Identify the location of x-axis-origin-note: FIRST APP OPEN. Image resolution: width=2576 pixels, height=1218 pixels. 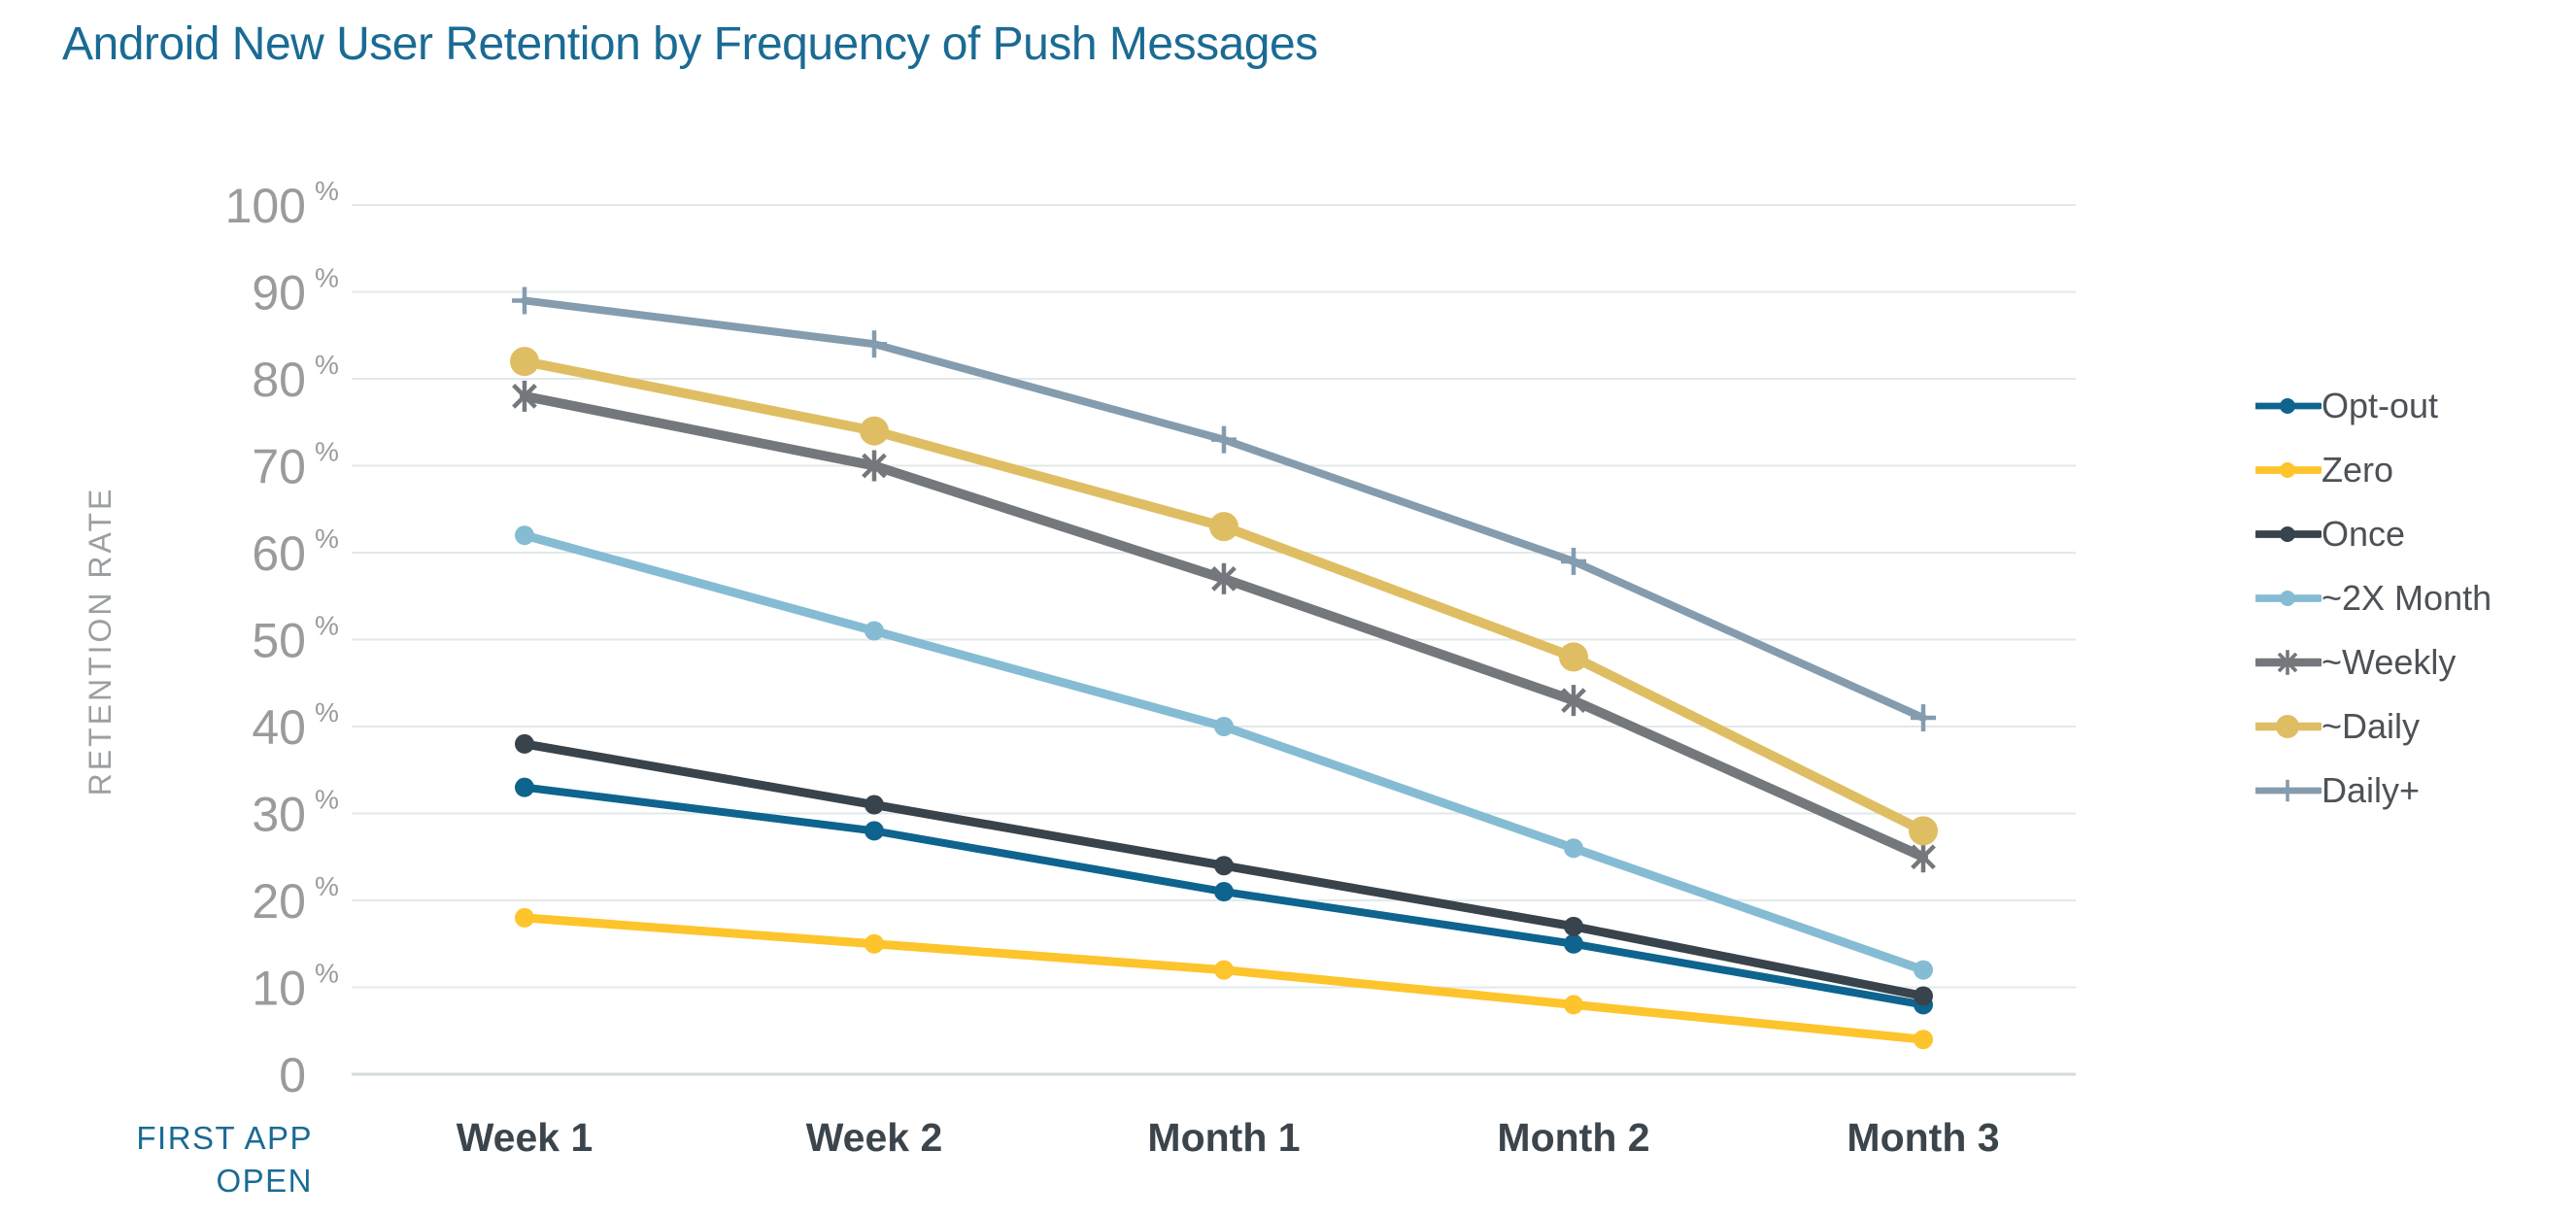
(224, 1159).